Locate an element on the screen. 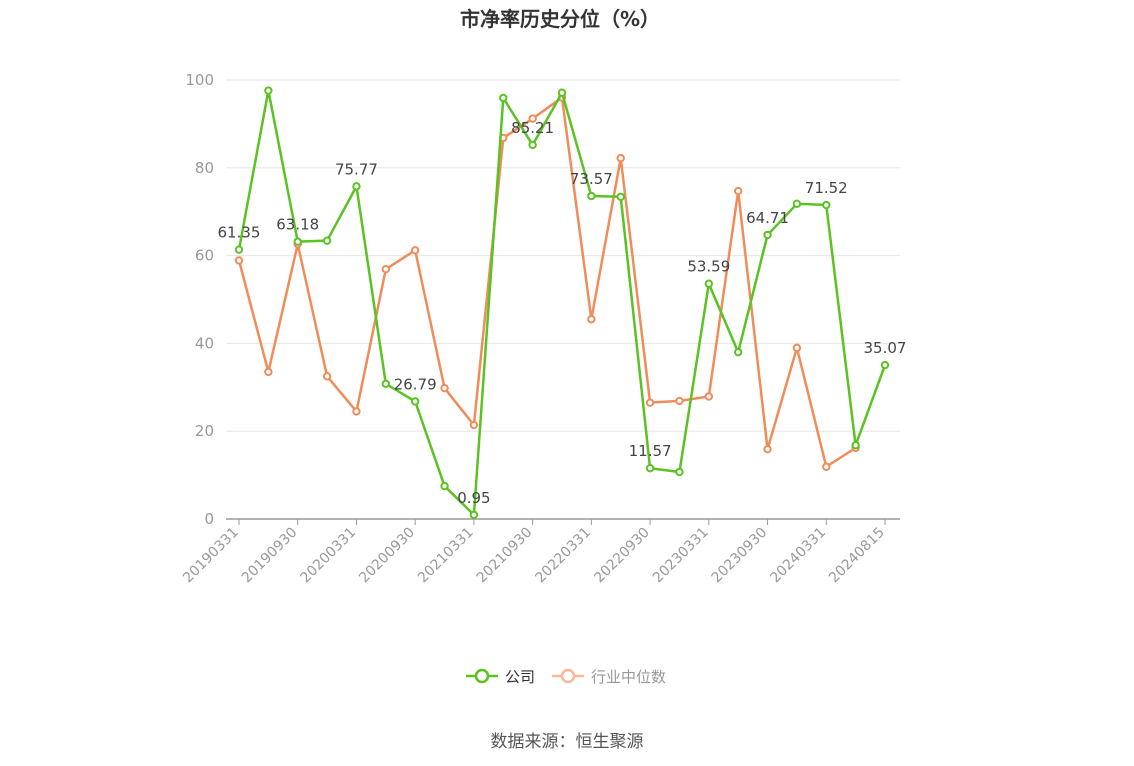  x-tick-label: 20220930 is located at coordinates (622, 556).